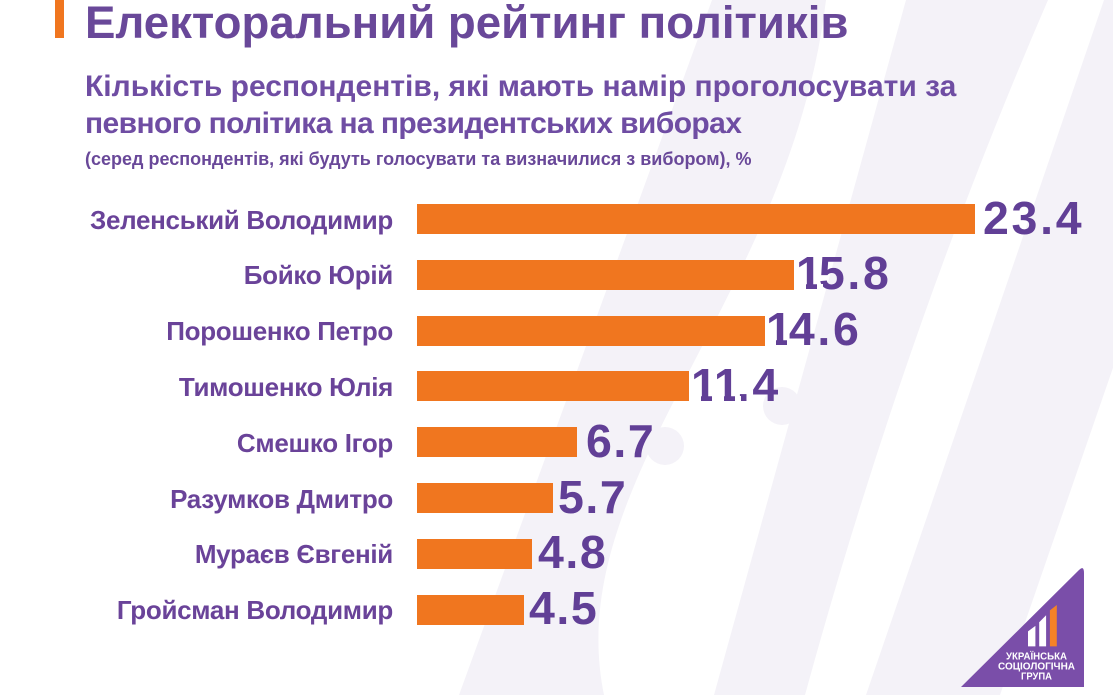  Describe the element at coordinates (1036, 666) in the screenshot. I see `svg-text: СОЦІОЛОГІЧНА` at that location.